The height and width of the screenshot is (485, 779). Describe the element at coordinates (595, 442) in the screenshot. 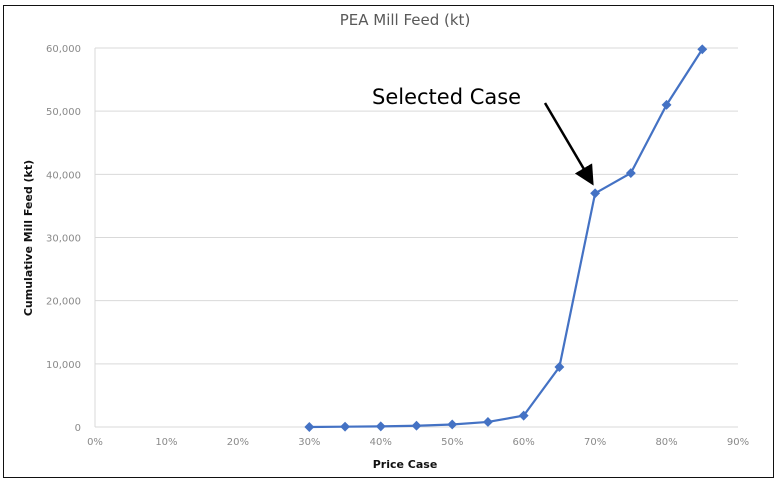

I see `x-tick-label: 70%` at that location.